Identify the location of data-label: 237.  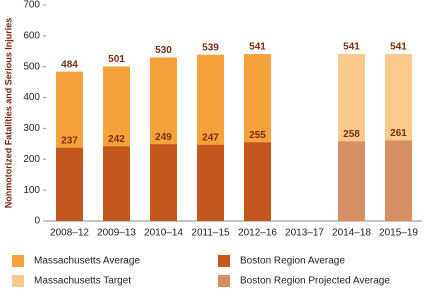
(69, 141).